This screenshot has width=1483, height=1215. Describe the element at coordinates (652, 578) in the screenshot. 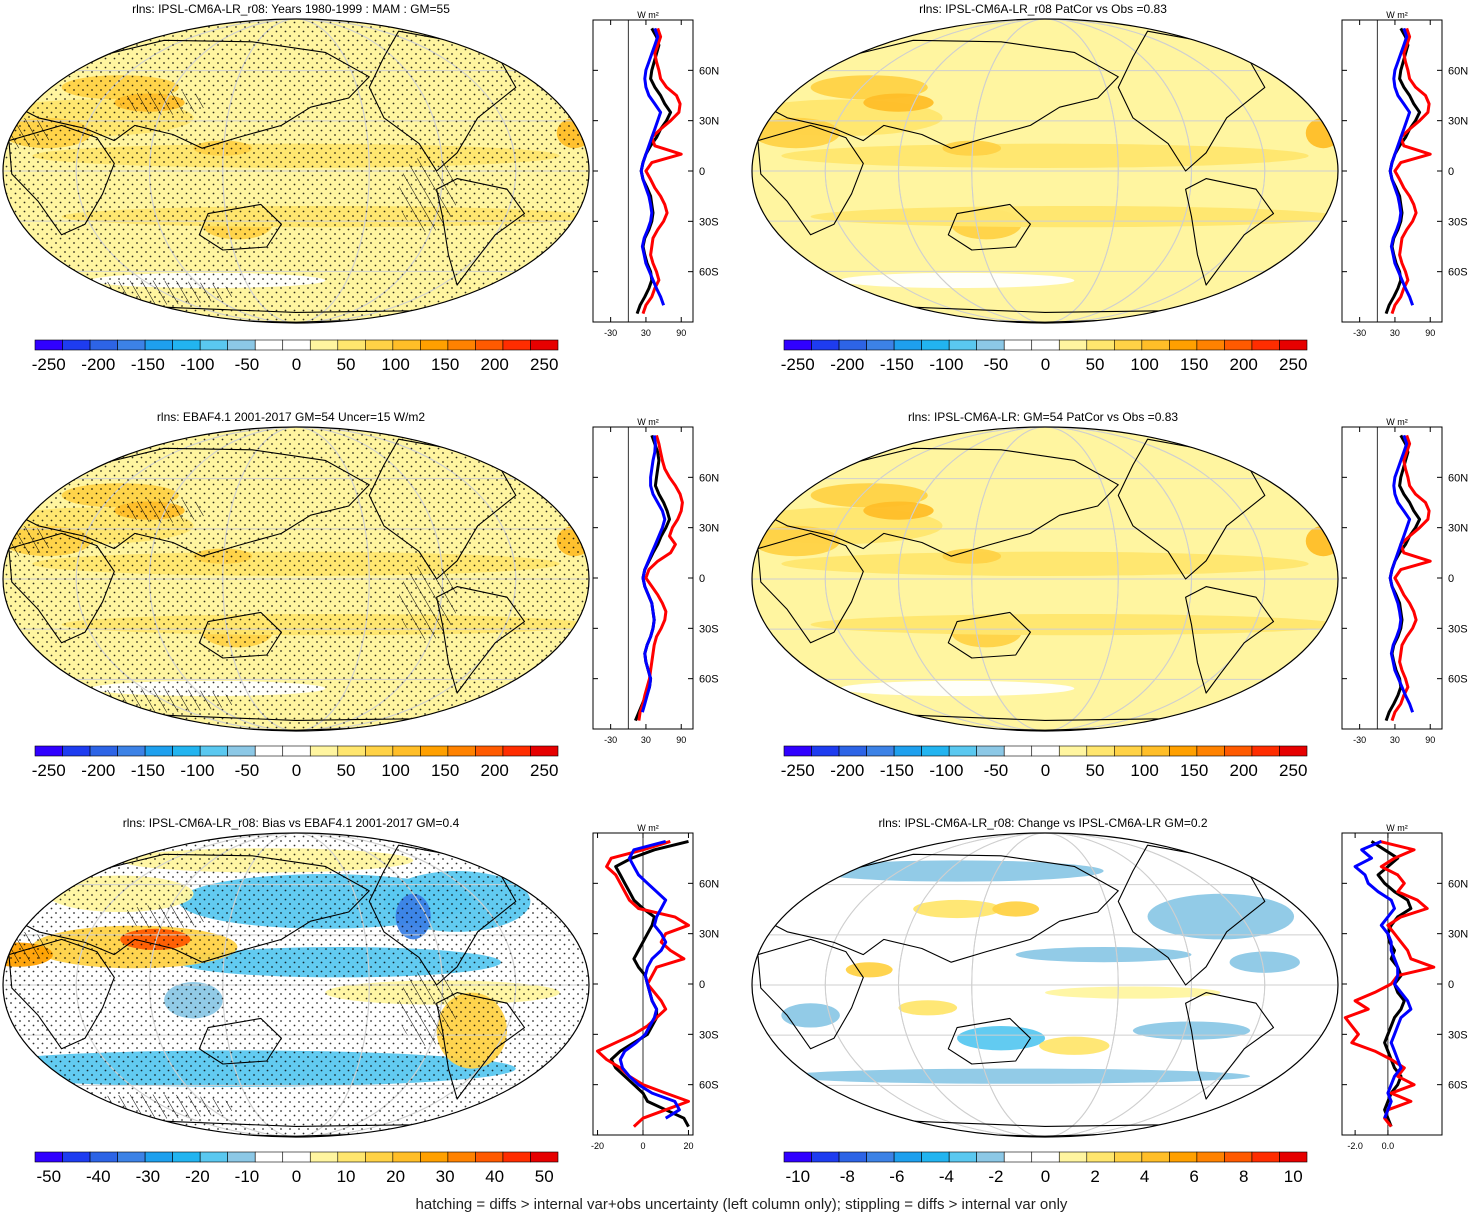

I see `series-line-black` at that location.